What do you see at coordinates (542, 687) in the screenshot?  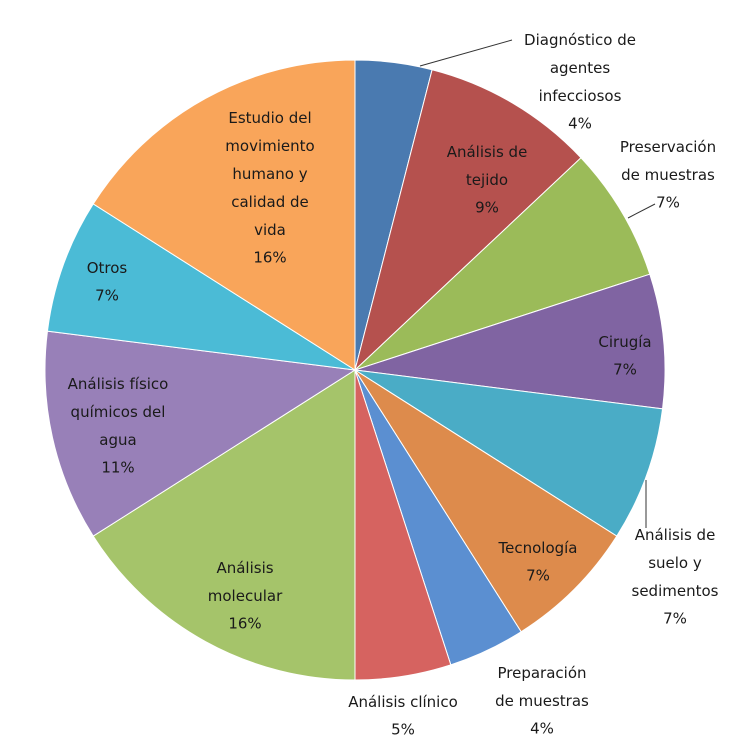 I see `slice-label: Preparación de muestras` at bounding box center [542, 687].